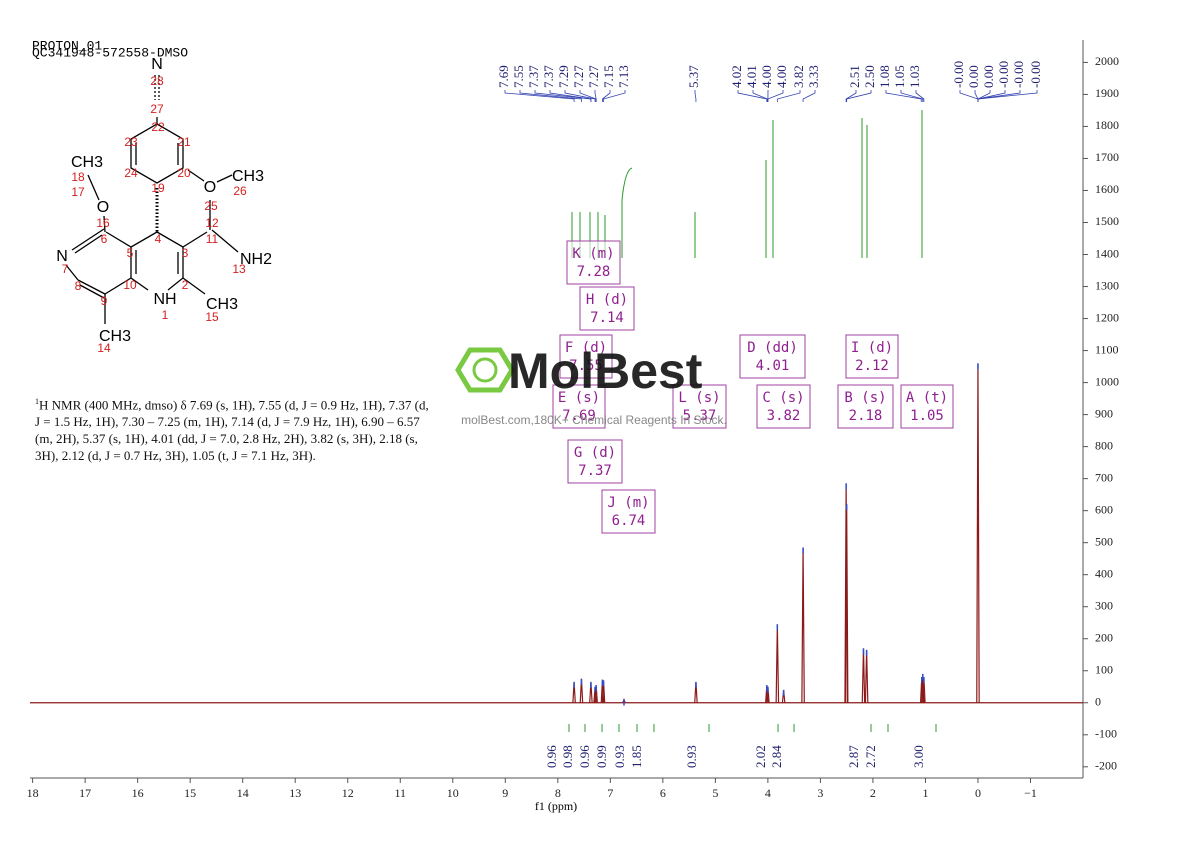 The image size is (1190, 841). I want to click on atom-number: 5, so click(130, 253).